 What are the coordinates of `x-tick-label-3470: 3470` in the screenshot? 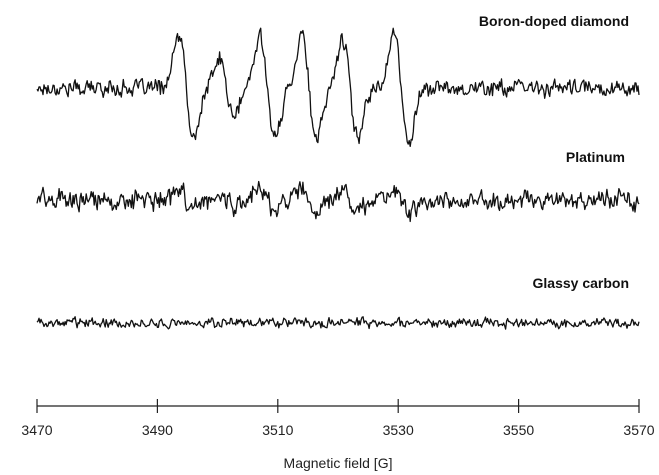 It's located at (36, 430).